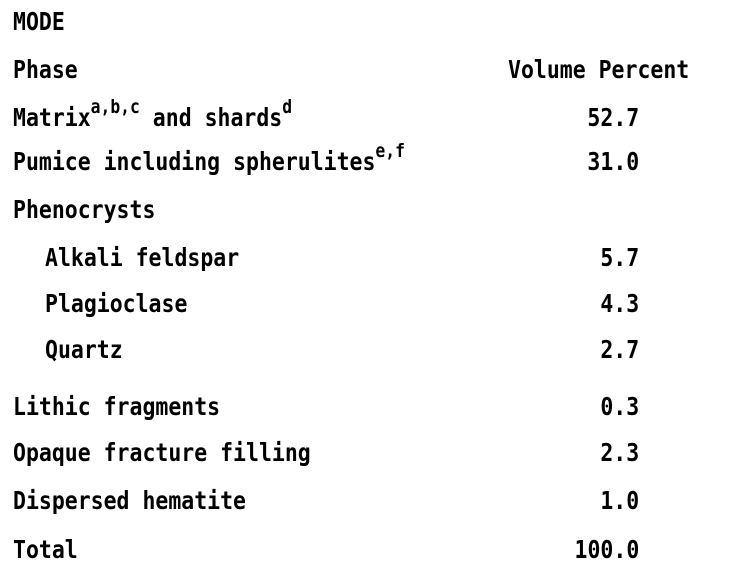 This screenshot has height=583, width=737. Describe the element at coordinates (619, 303) in the screenshot. I see `row-value: 4.3` at that location.